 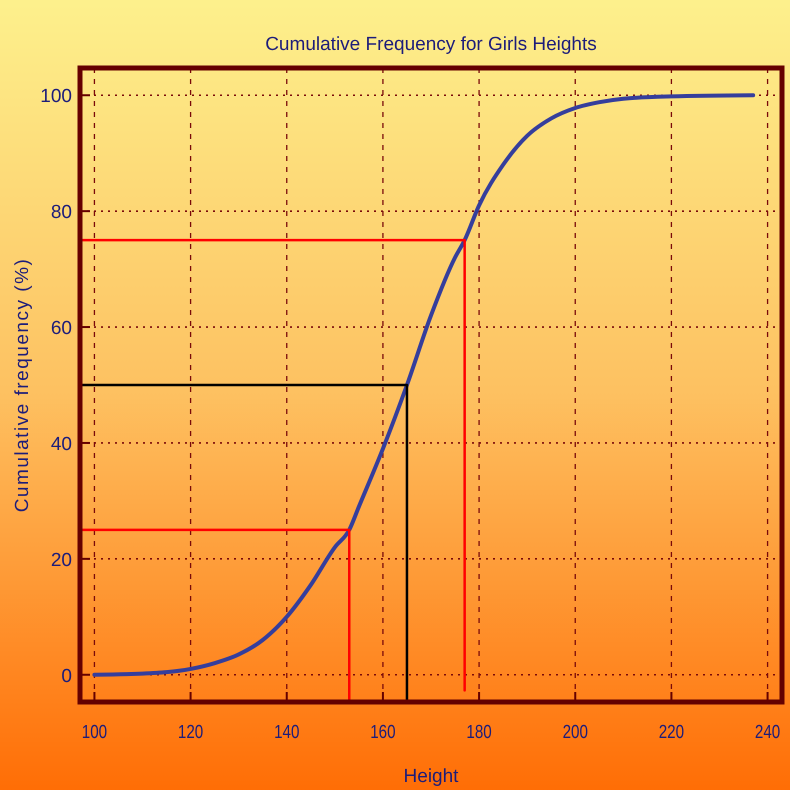 I want to click on x-tick-label: 140, so click(x=287, y=731).